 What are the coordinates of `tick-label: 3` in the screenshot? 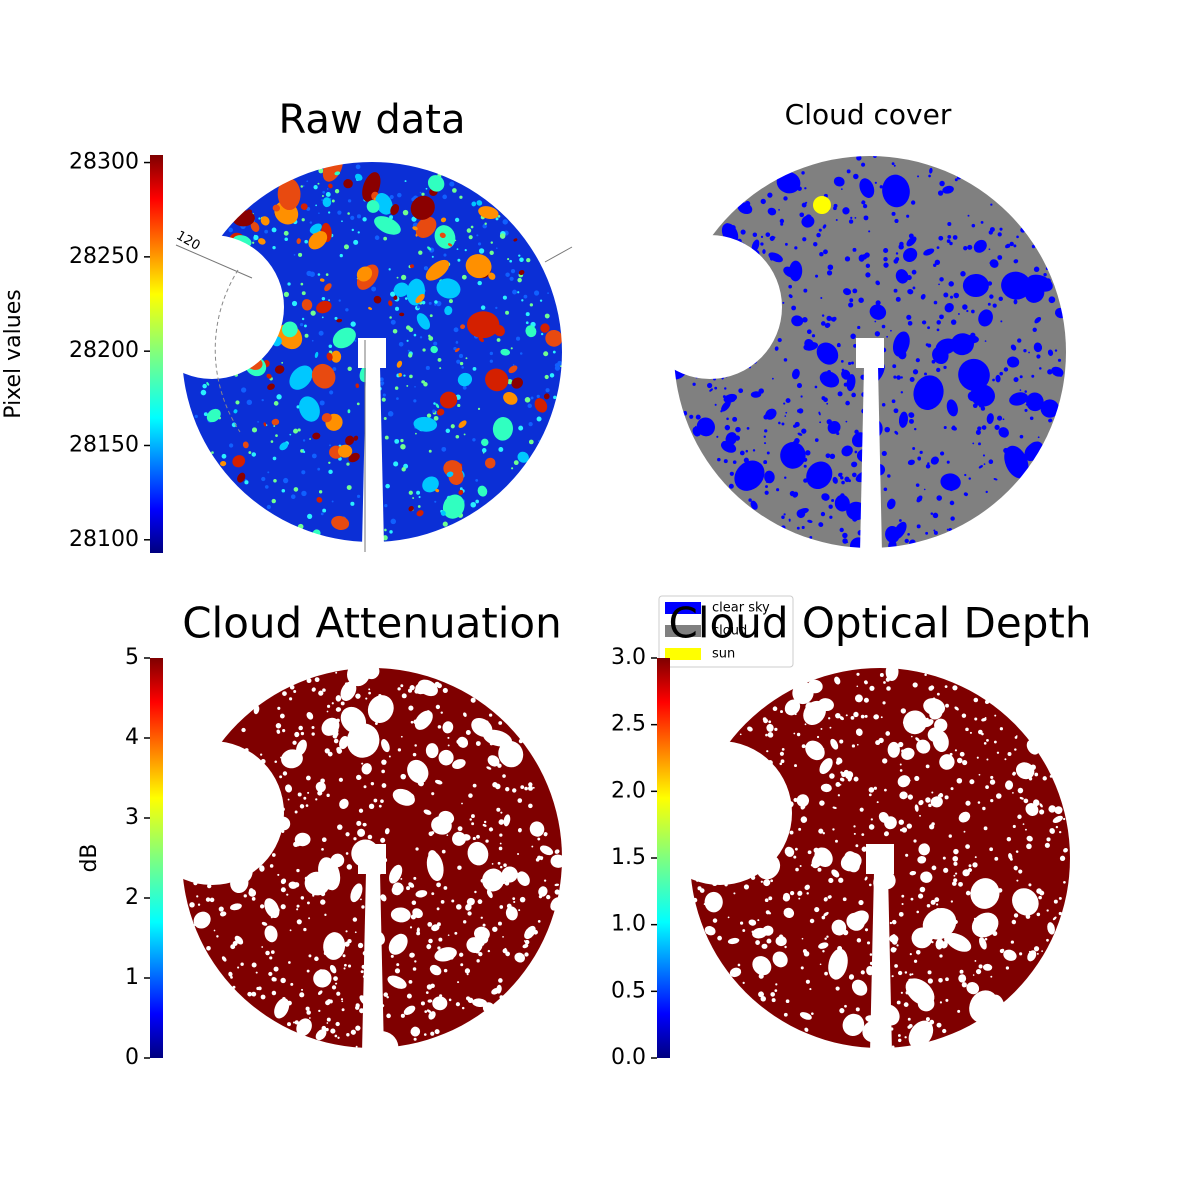 It's located at (132, 817).